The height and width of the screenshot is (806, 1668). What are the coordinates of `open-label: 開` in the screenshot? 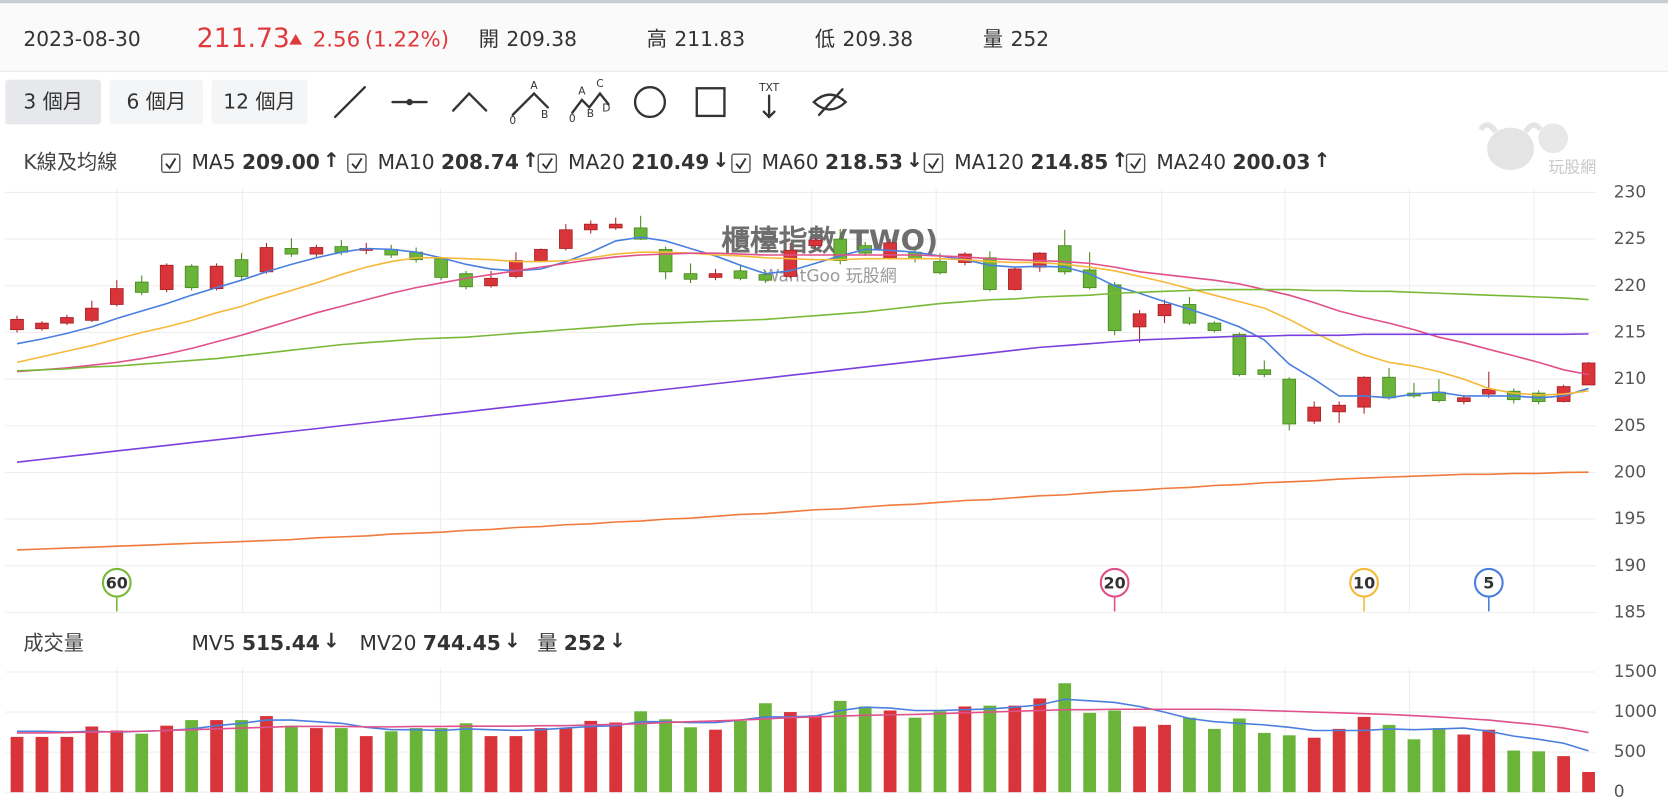 It's located at (489, 39).